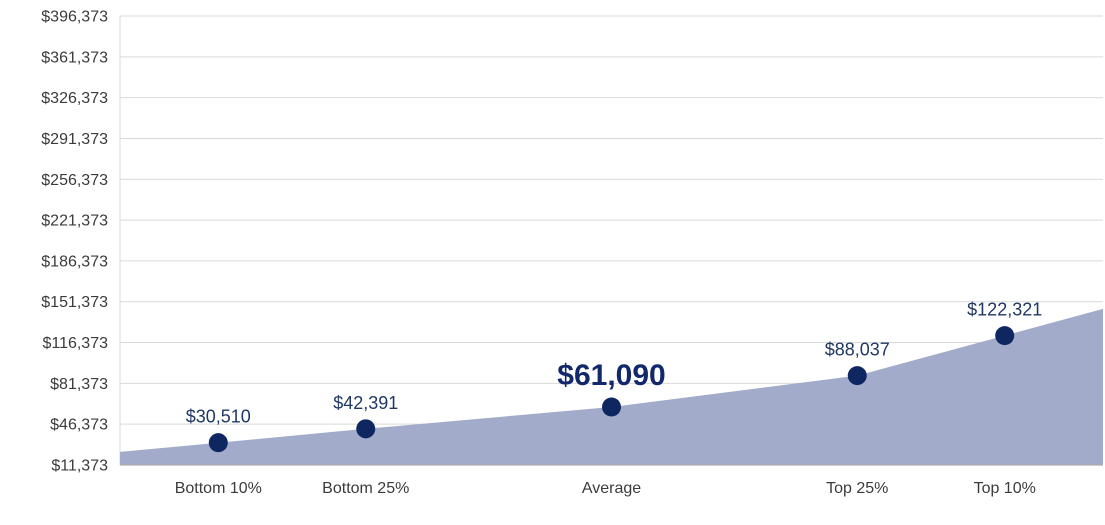  Describe the element at coordinates (74, 302) in the screenshot. I see `y-axis-tick-label: $151,373` at that location.